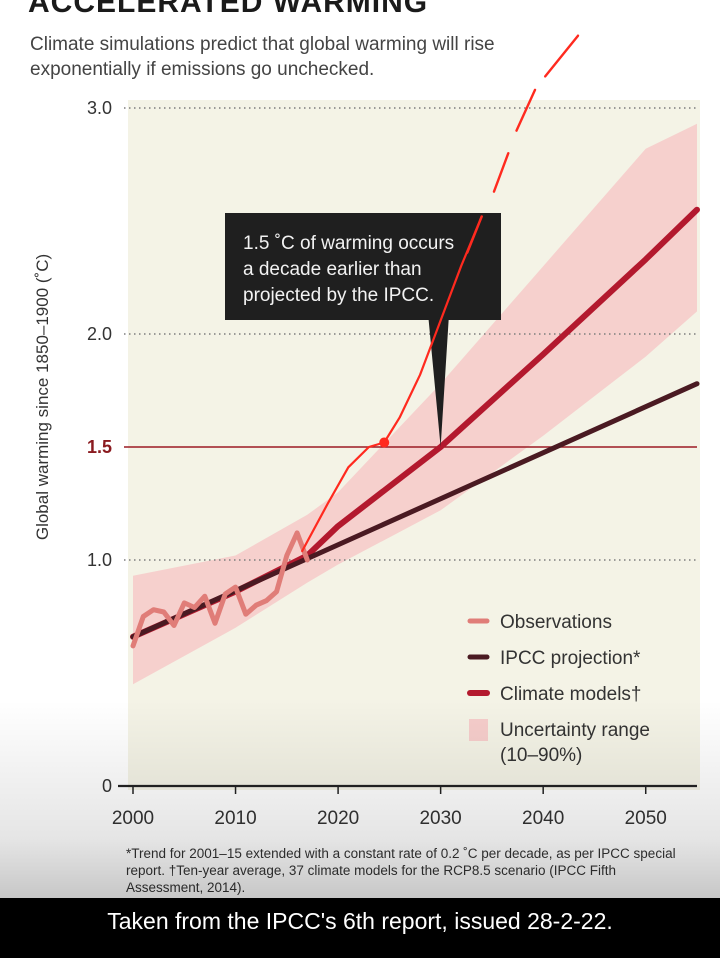 This screenshot has height=958, width=720. I want to click on annotation-text-line: 1.5 ˚C of warming occurs, so click(348, 243).